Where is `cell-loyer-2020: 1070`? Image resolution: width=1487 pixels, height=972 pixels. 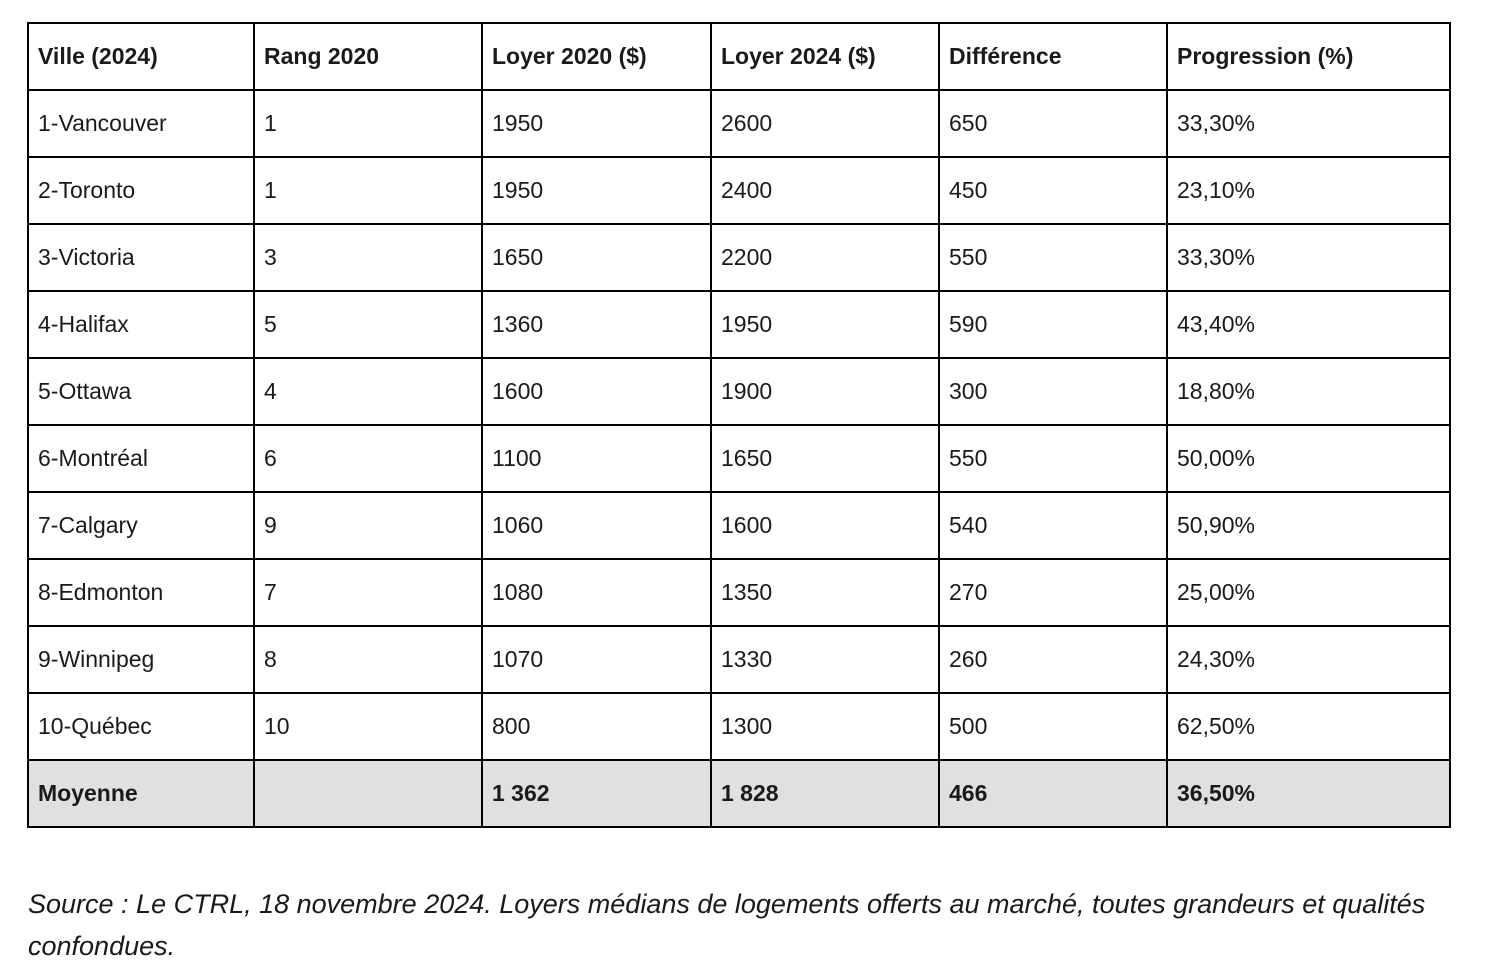
cell-loyer-2020: 1070 is located at coordinates (596, 659).